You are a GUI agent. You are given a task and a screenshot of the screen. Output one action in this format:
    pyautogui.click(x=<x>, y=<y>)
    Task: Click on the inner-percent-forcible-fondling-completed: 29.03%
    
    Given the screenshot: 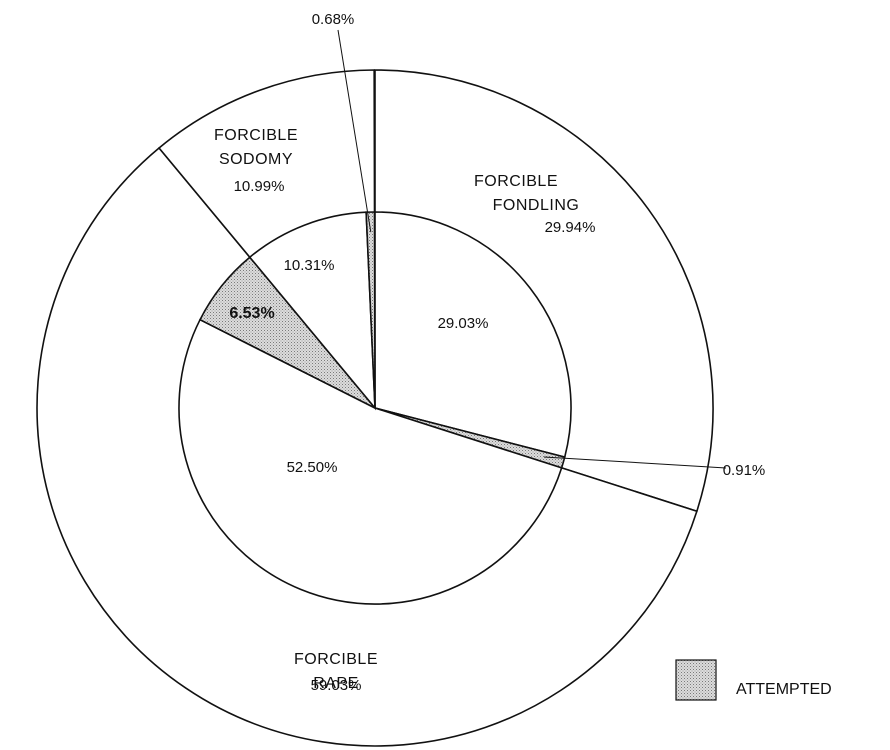 What is the action you would take?
    pyautogui.click(x=463, y=323)
    